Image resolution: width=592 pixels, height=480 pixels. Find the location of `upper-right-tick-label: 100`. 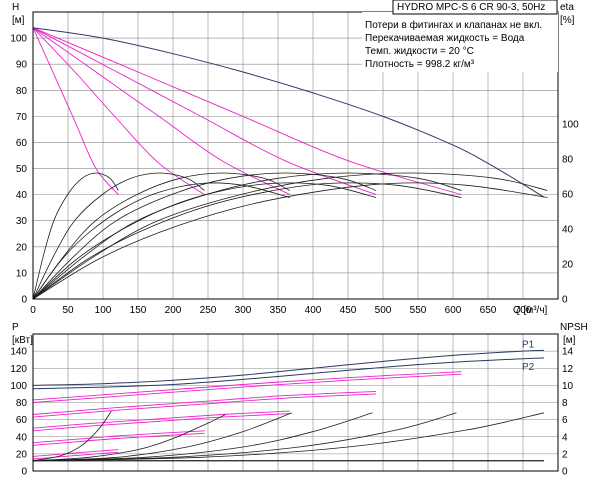

upper-right-tick-label: 100 is located at coordinates (570, 125).